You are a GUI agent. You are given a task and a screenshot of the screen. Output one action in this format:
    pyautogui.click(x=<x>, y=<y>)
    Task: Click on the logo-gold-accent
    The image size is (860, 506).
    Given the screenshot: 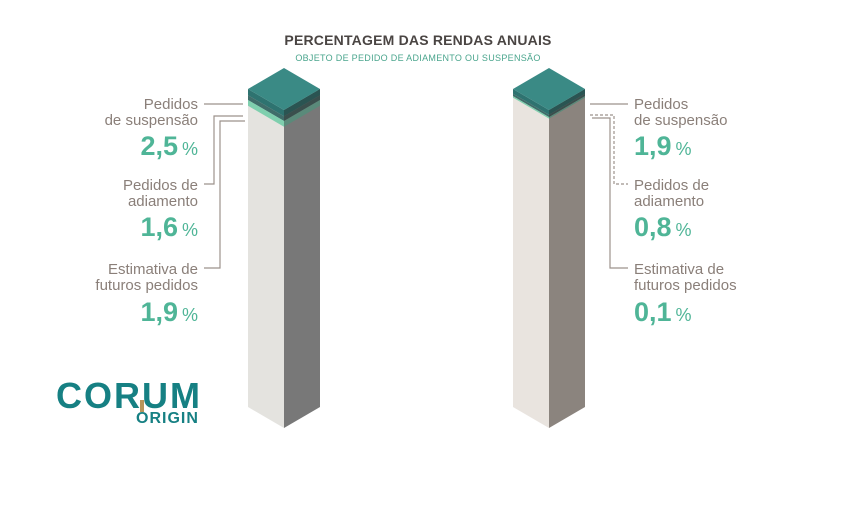 What is the action you would take?
    pyautogui.click(x=142, y=406)
    